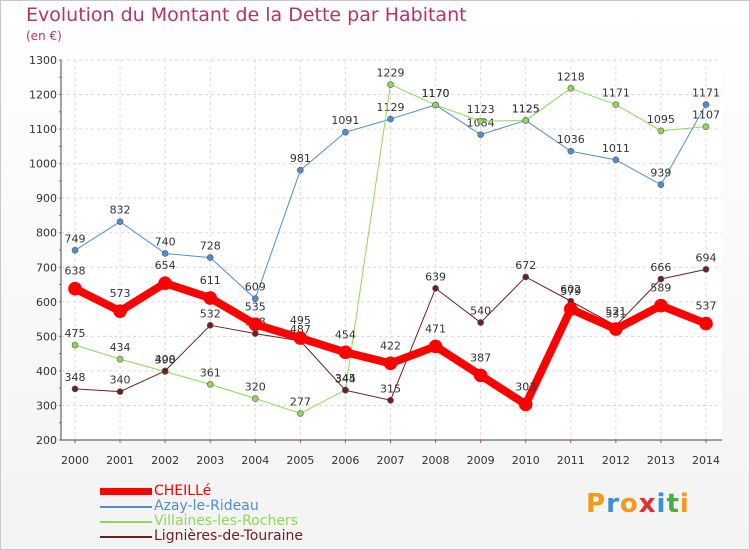  Describe the element at coordinates (43, 164) in the screenshot. I see `y-tick-label: 1000` at that location.